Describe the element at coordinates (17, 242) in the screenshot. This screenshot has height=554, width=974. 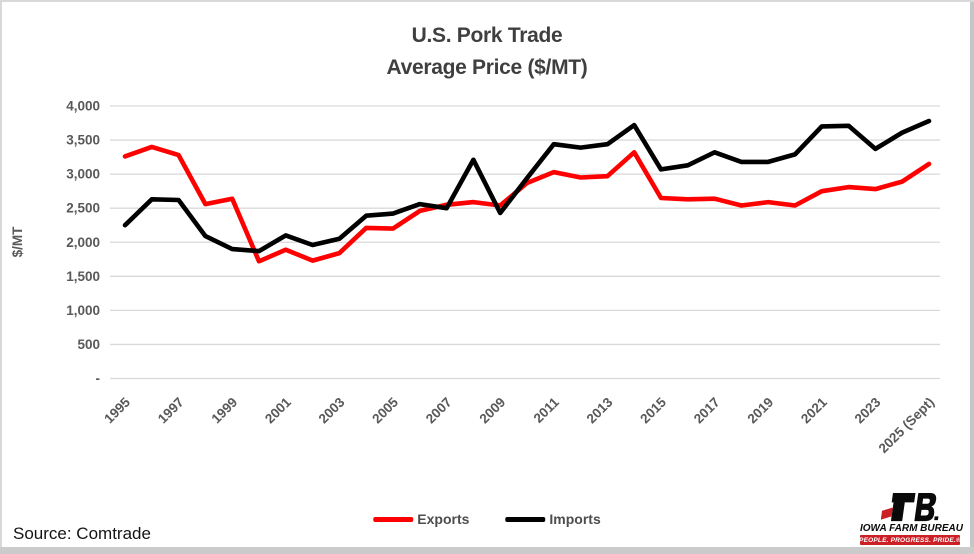
I see `y-axis-title: $/MT` at that location.